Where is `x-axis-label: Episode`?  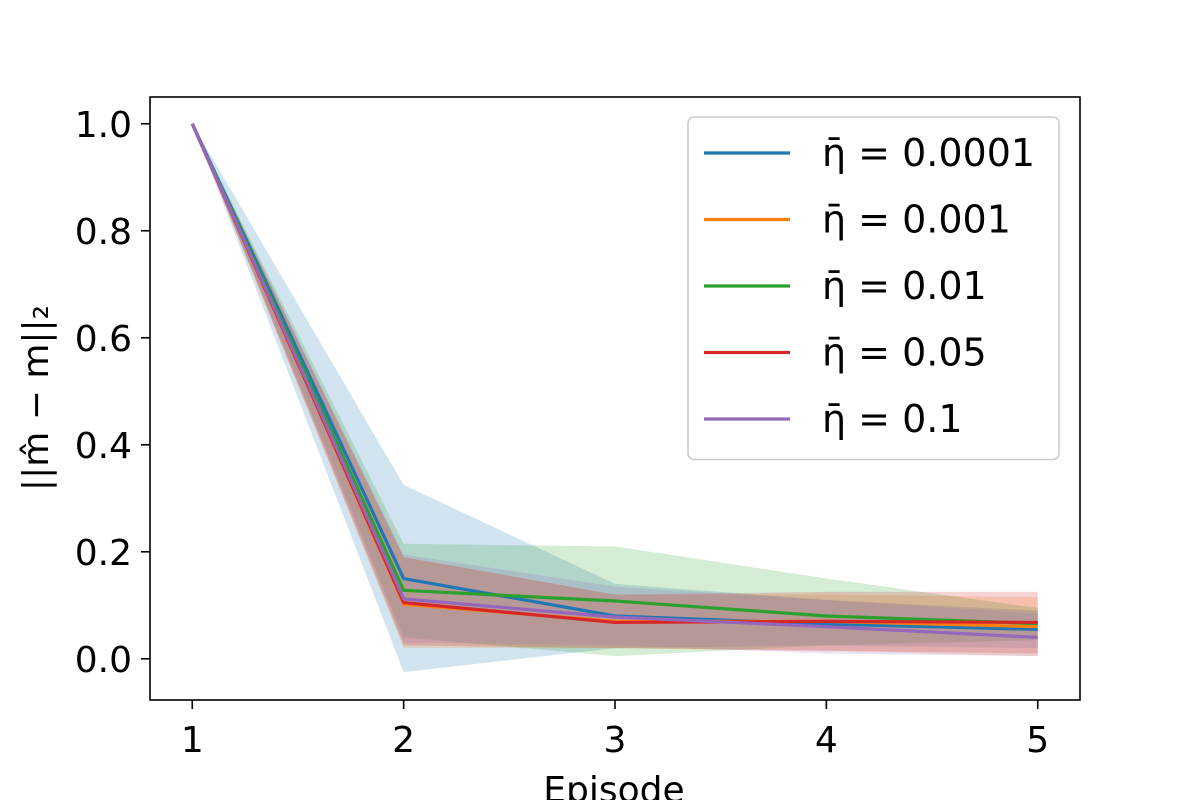 x-axis-label: Episode is located at coordinates (613, 785).